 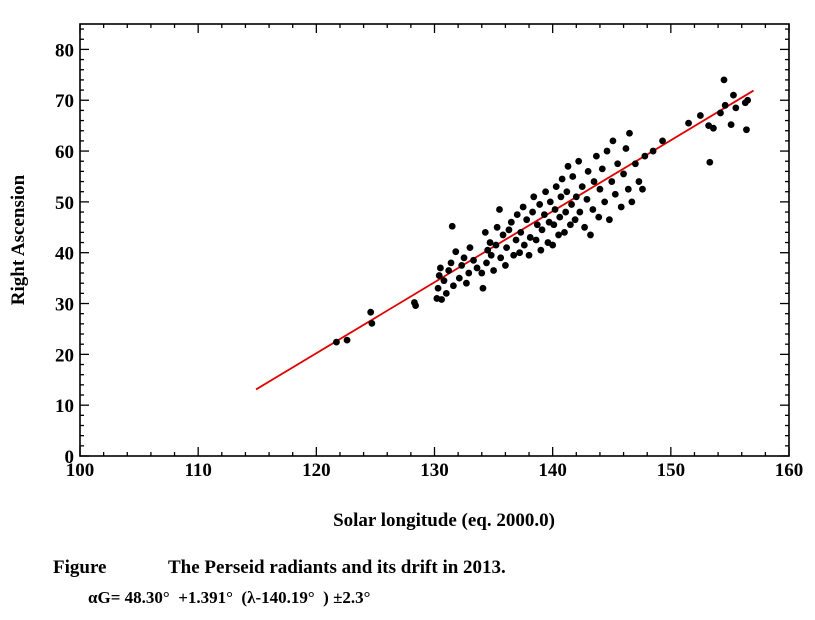 I want to click on y-tick-label: 80, so click(x=64, y=50).